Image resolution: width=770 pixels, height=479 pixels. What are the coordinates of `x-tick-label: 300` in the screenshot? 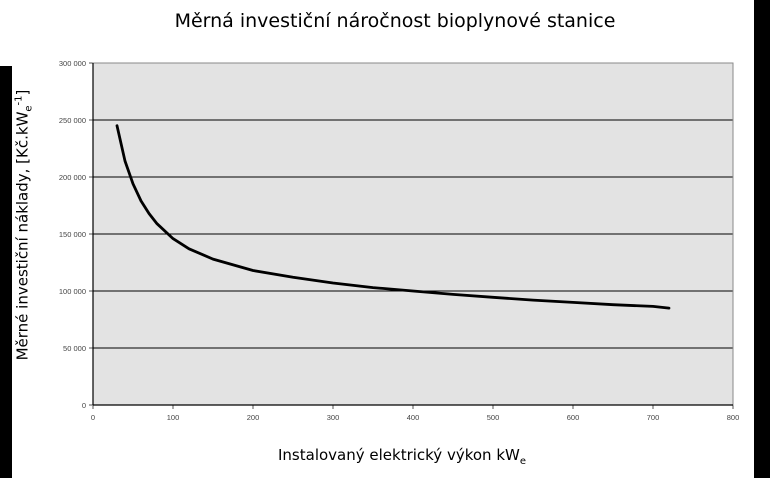 It's located at (333, 417).